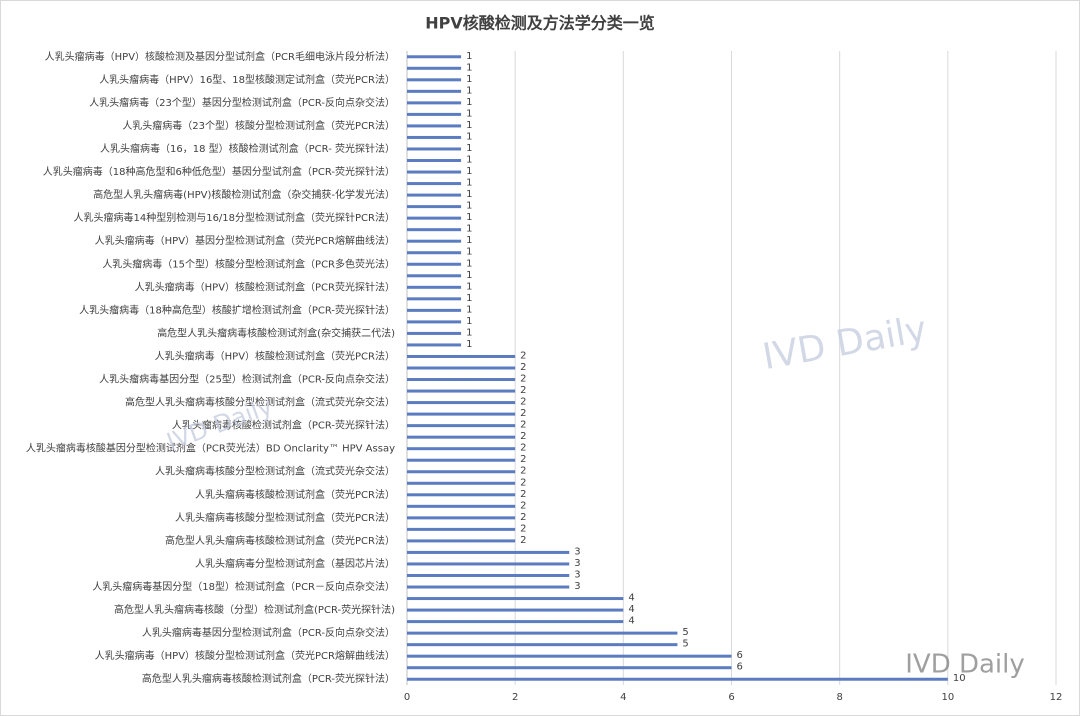 The image size is (1080, 716). I want to click on y-tick-label: 人乳头瘤病毒（HPV）核酸检测试剂盒（荧光PCR法）, so click(275, 355).